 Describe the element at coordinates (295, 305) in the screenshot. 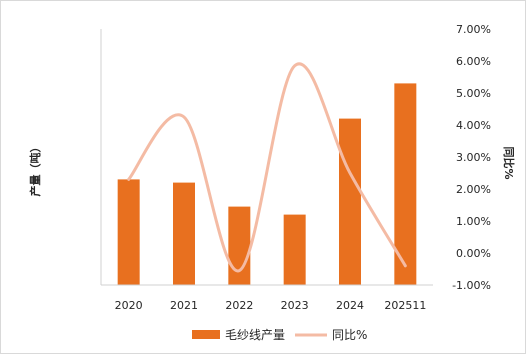

I see `x-tick-label: 2023` at that location.